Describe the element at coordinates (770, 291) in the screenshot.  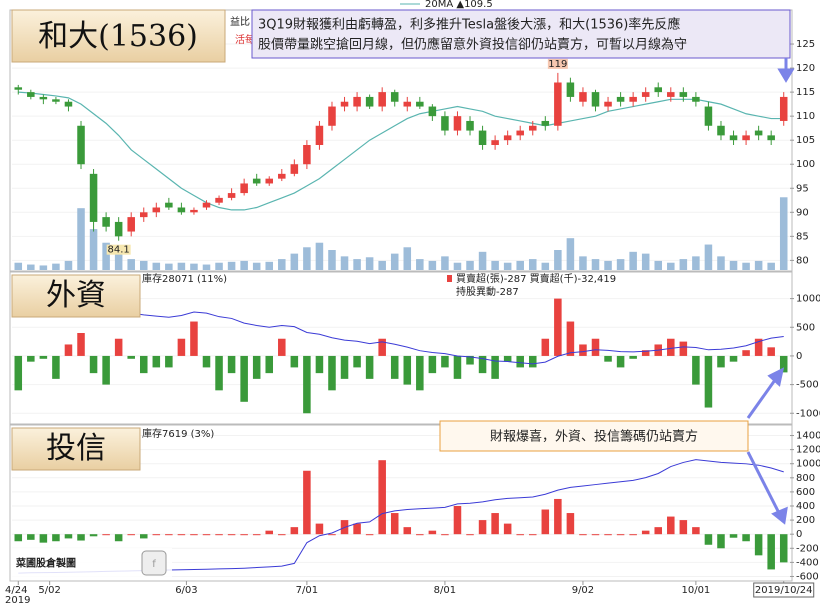
I see `arrows` at that location.